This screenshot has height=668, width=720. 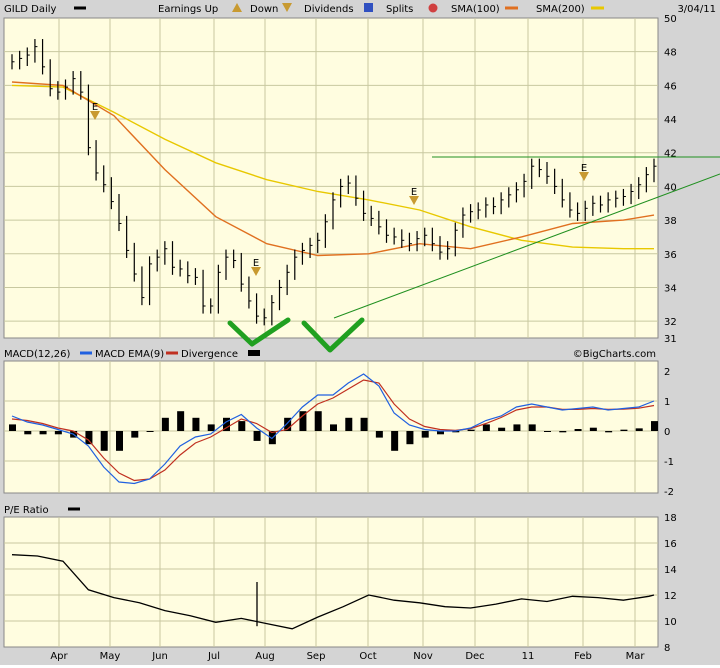 I want to click on pe-title: P/E Ratio, so click(x=26, y=510).